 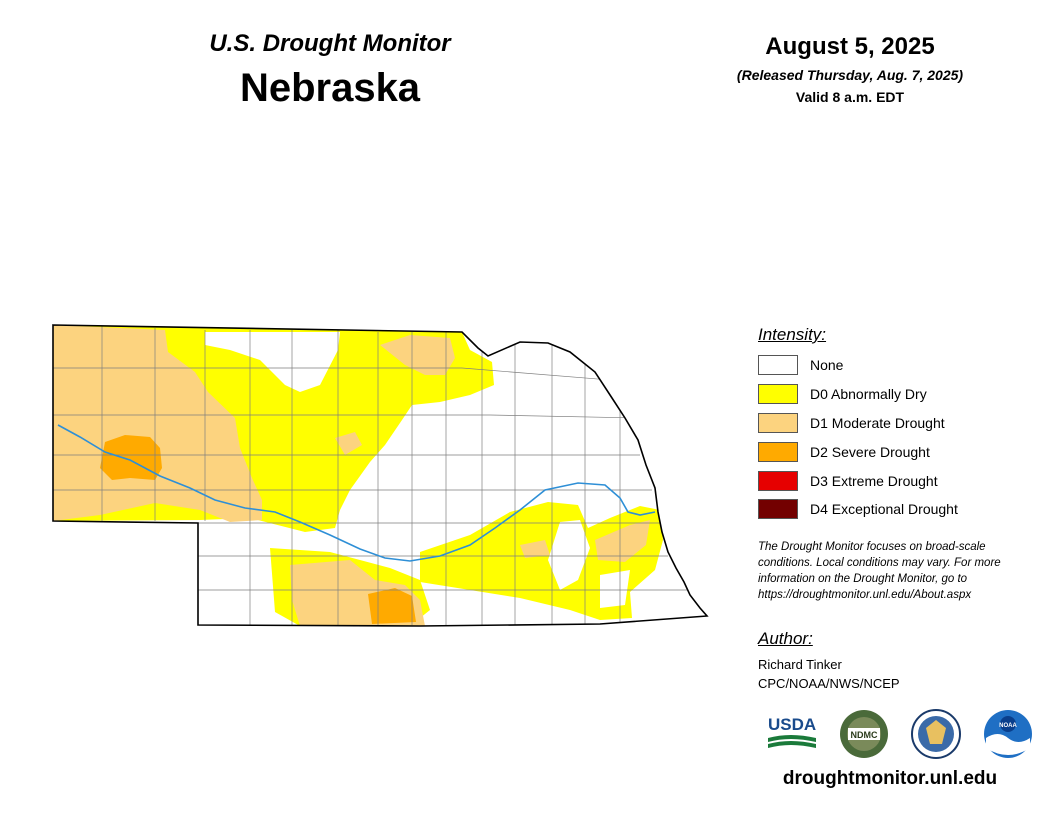 What do you see at coordinates (850, 46) in the screenshot?
I see `map-date: August 5, 2025` at bounding box center [850, 46].